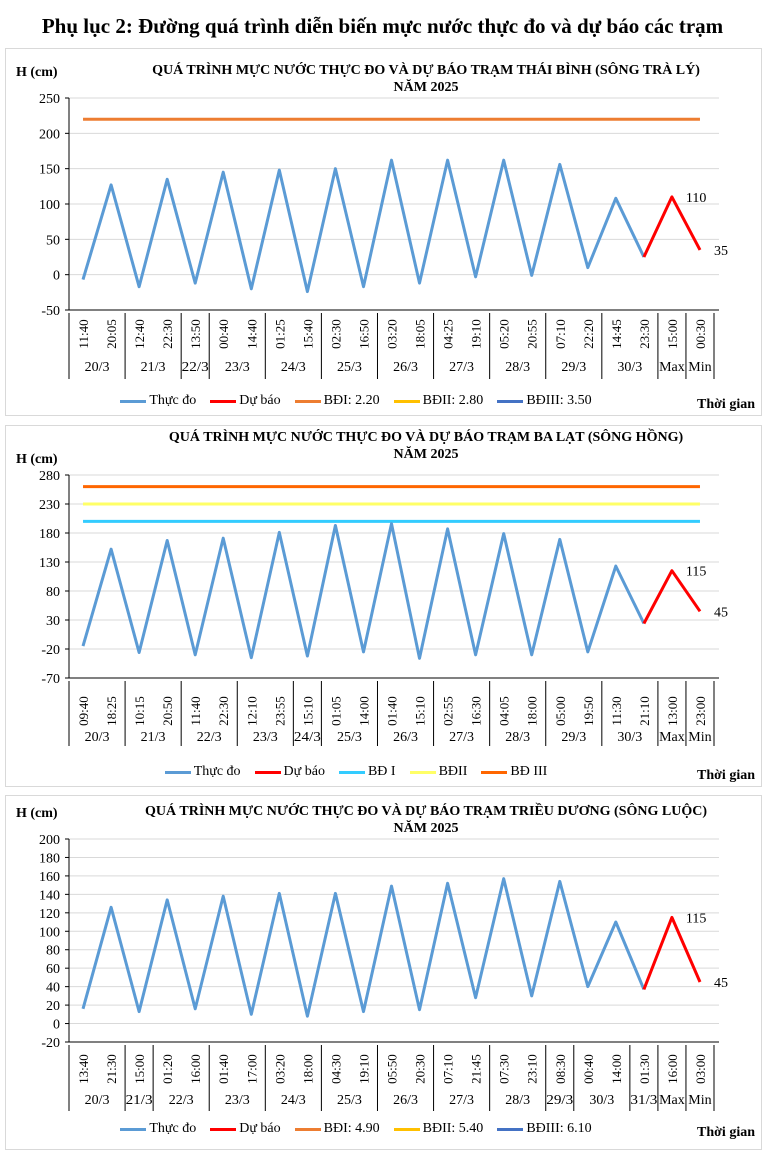  What do you see at coordinates (251, 1069) in the screenshot?
I see `x-tick-label: 17:00` at bounding box center [251, 1069].